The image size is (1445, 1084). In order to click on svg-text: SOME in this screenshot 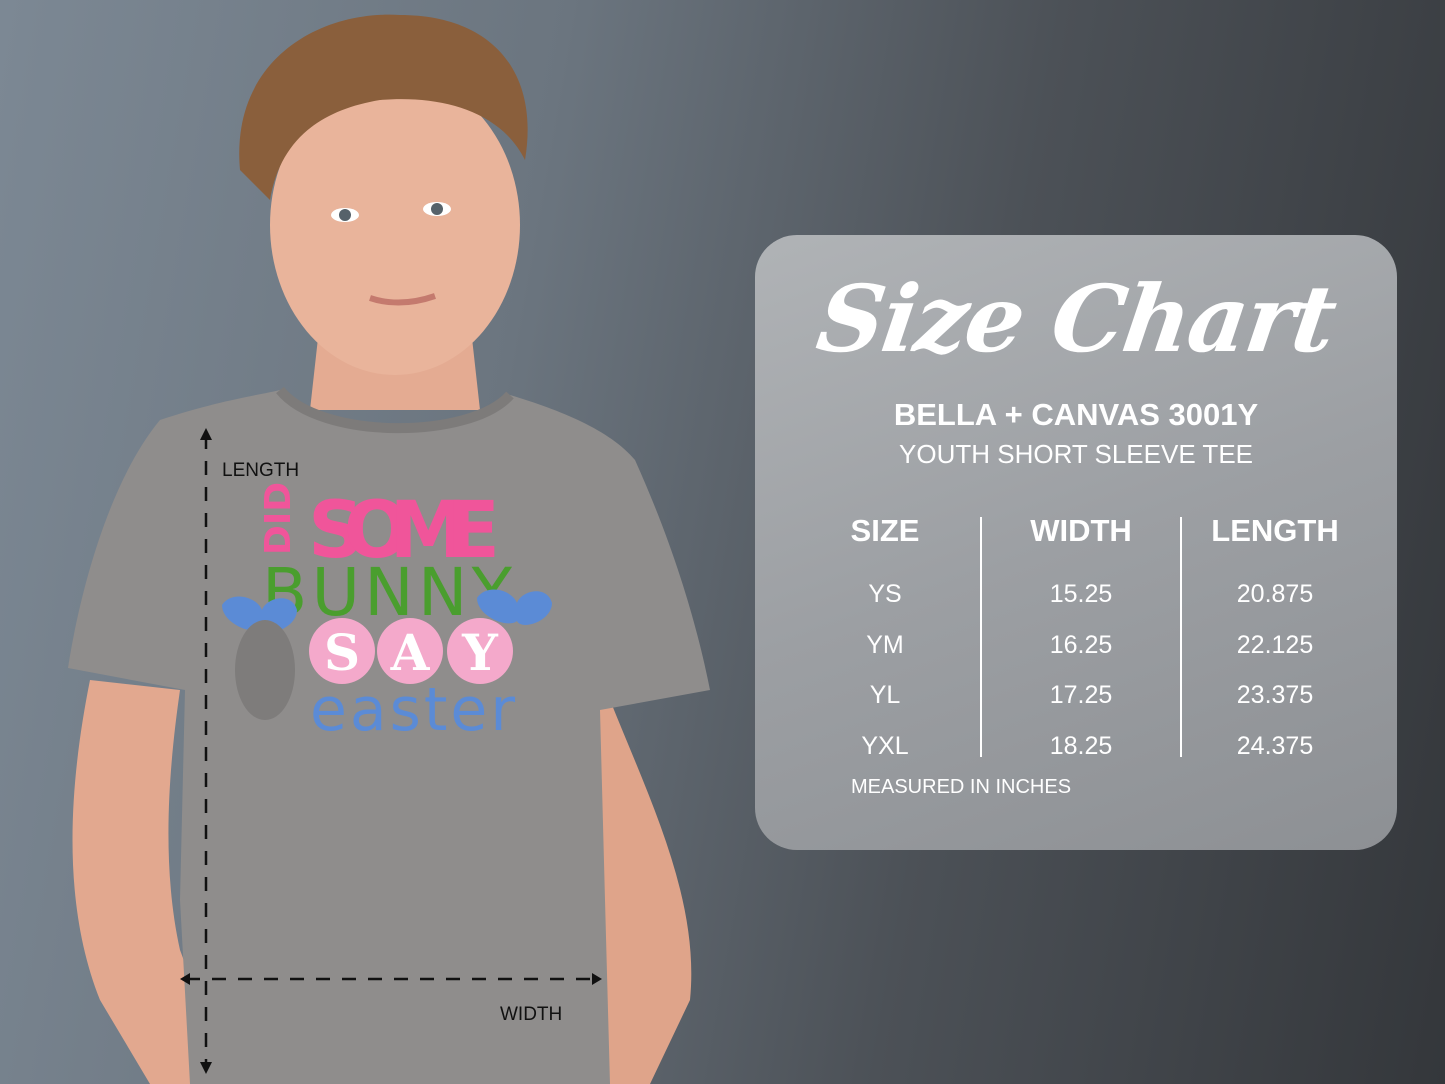, I will do `click(404, 531)`.